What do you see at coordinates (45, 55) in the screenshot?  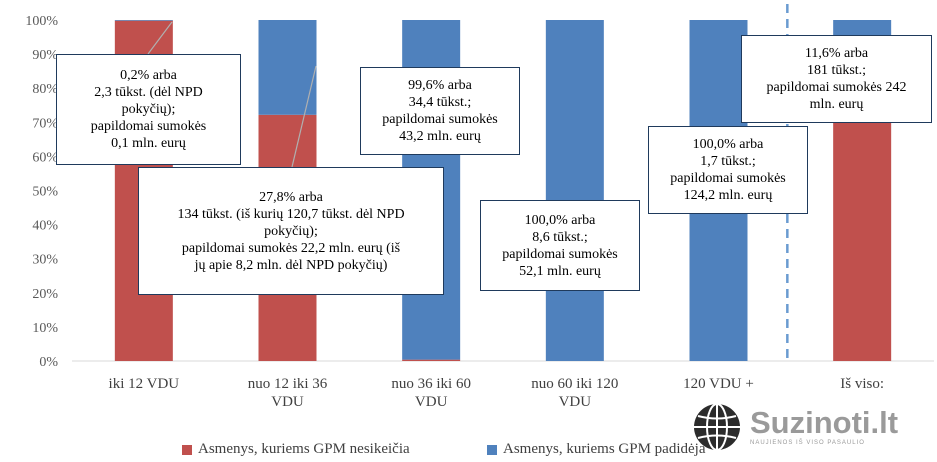 I see `y-tick-label: 90%` at bounding box center [45, 55].